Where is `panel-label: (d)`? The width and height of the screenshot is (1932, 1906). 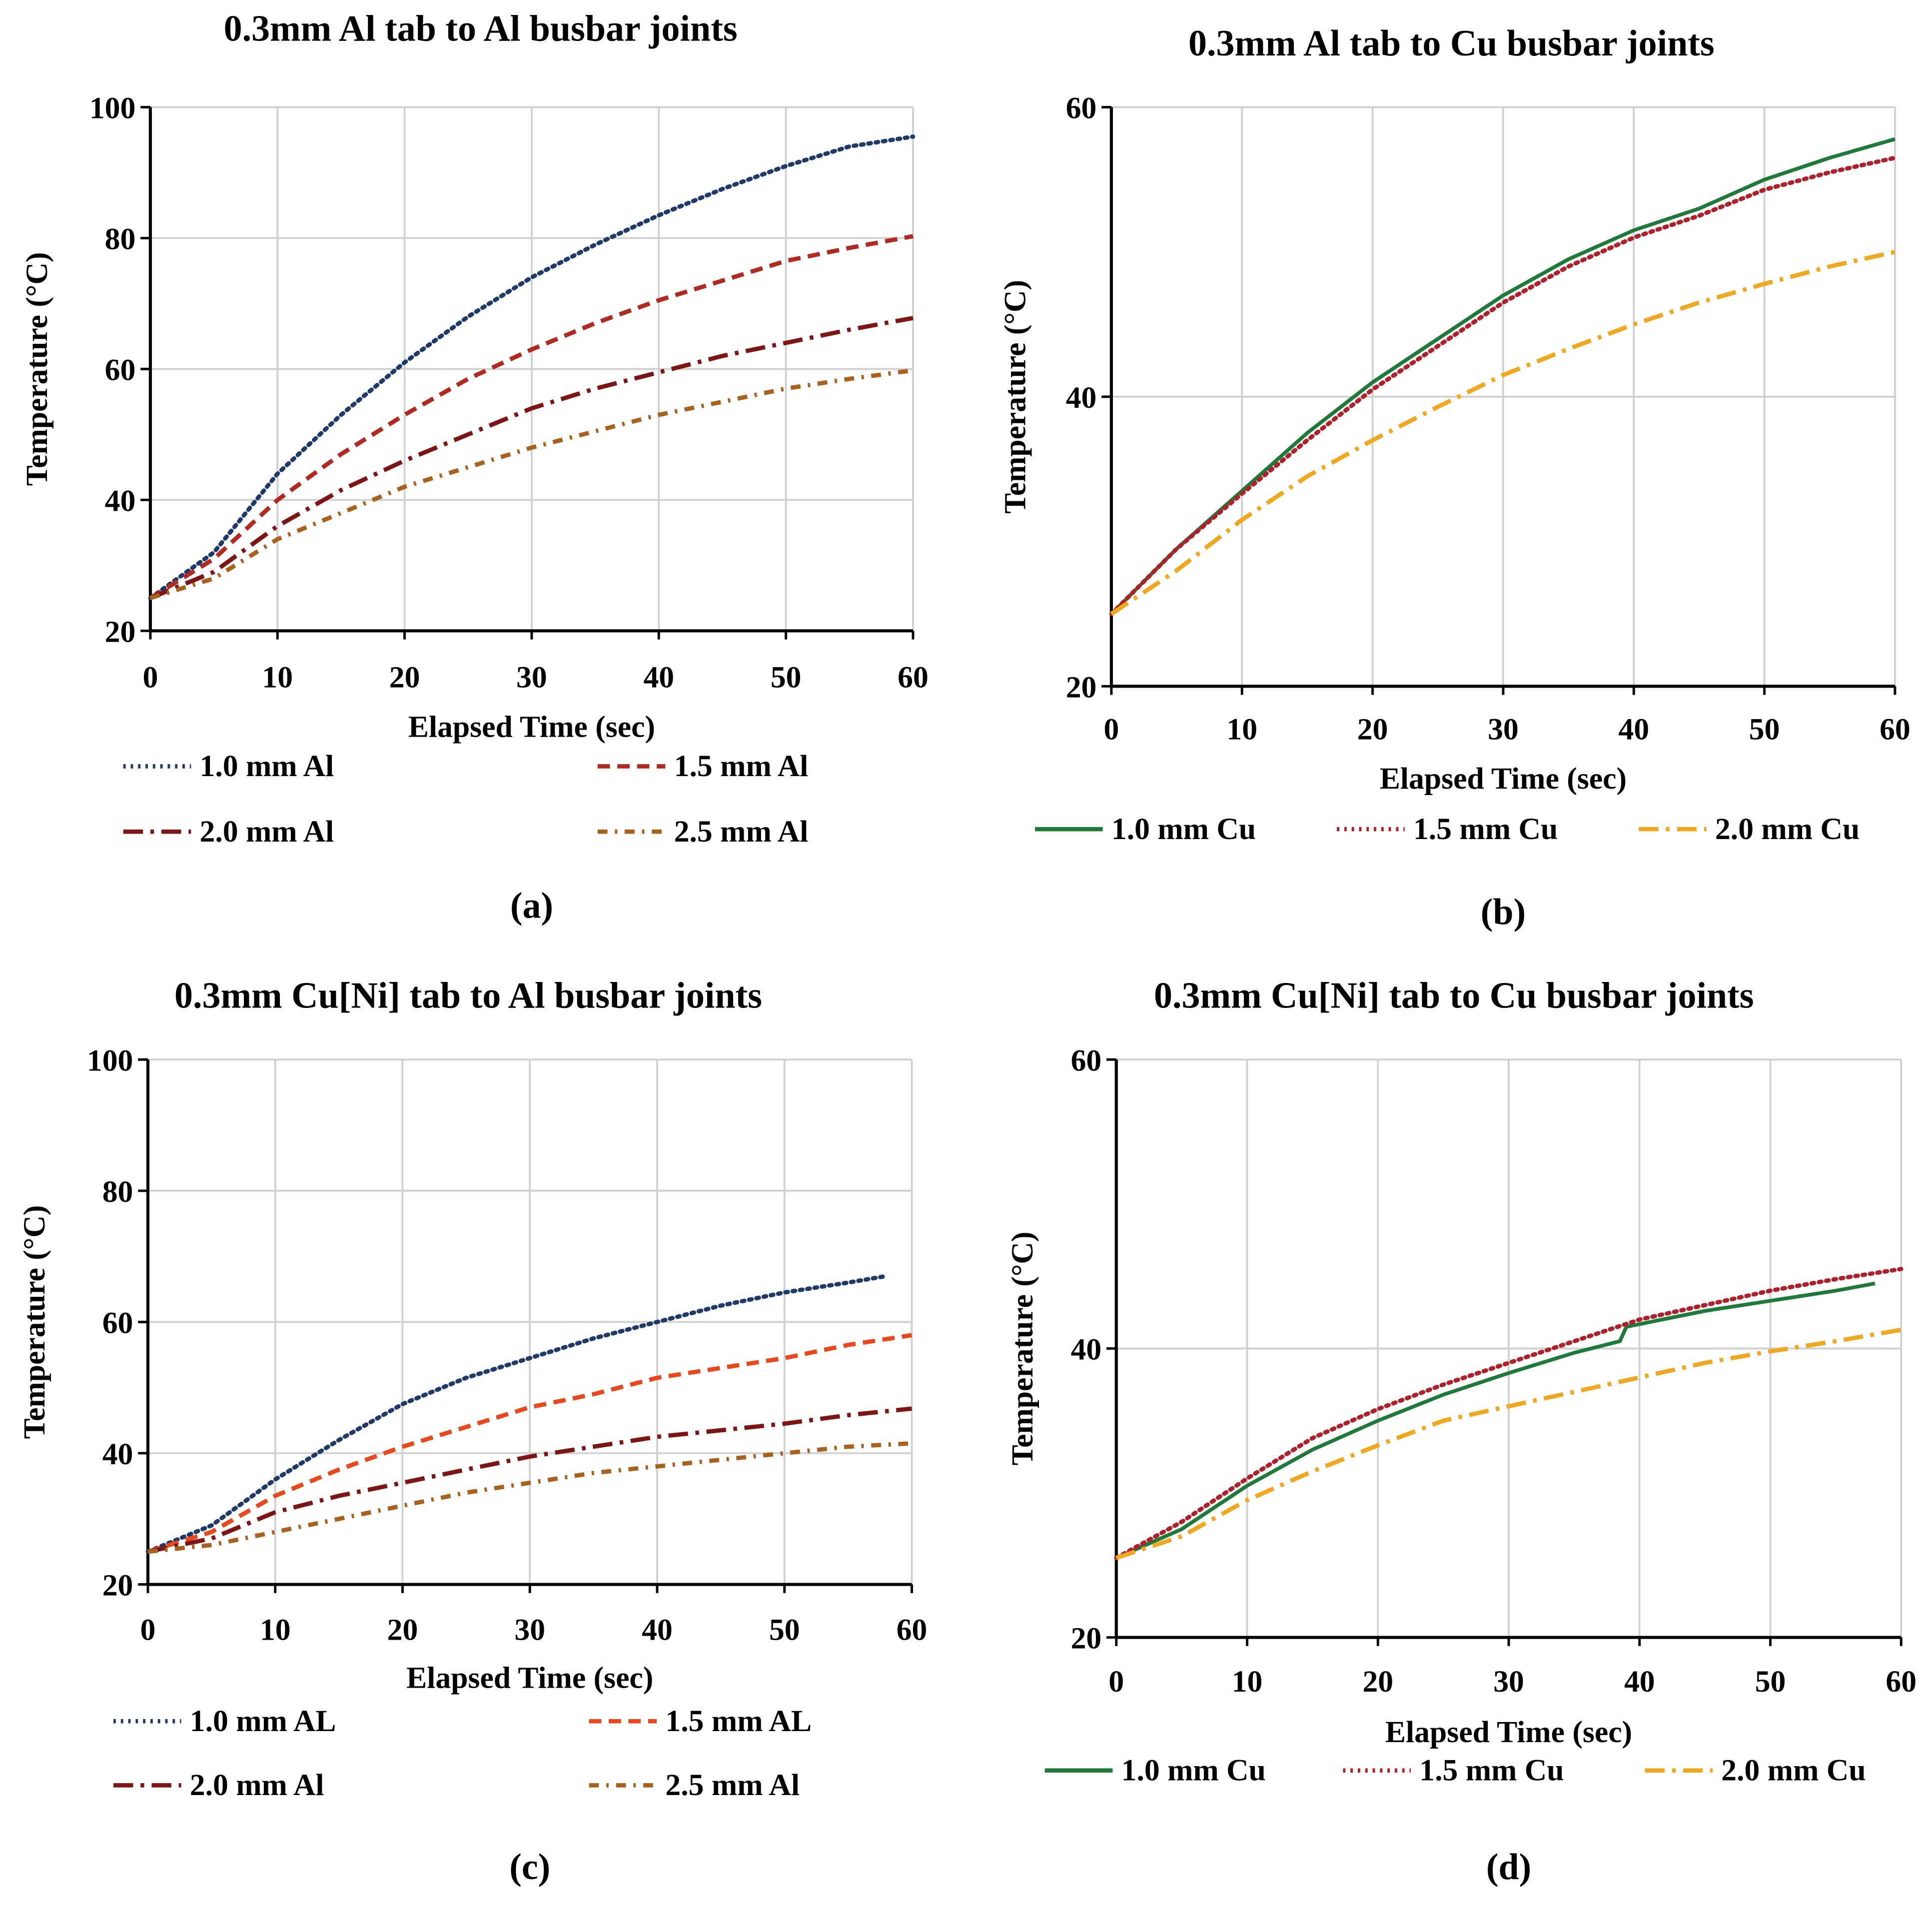 panel-label: (d) is located at coordinates (1509, 1866).